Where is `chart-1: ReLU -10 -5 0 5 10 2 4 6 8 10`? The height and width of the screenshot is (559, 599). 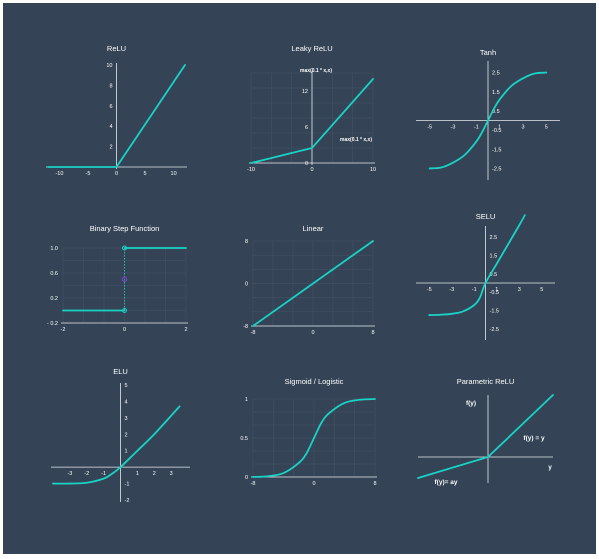 chart-1: ReLU -10 -5 0 5 10 2 4 6 8 10 is located at coordinates (116, 110).